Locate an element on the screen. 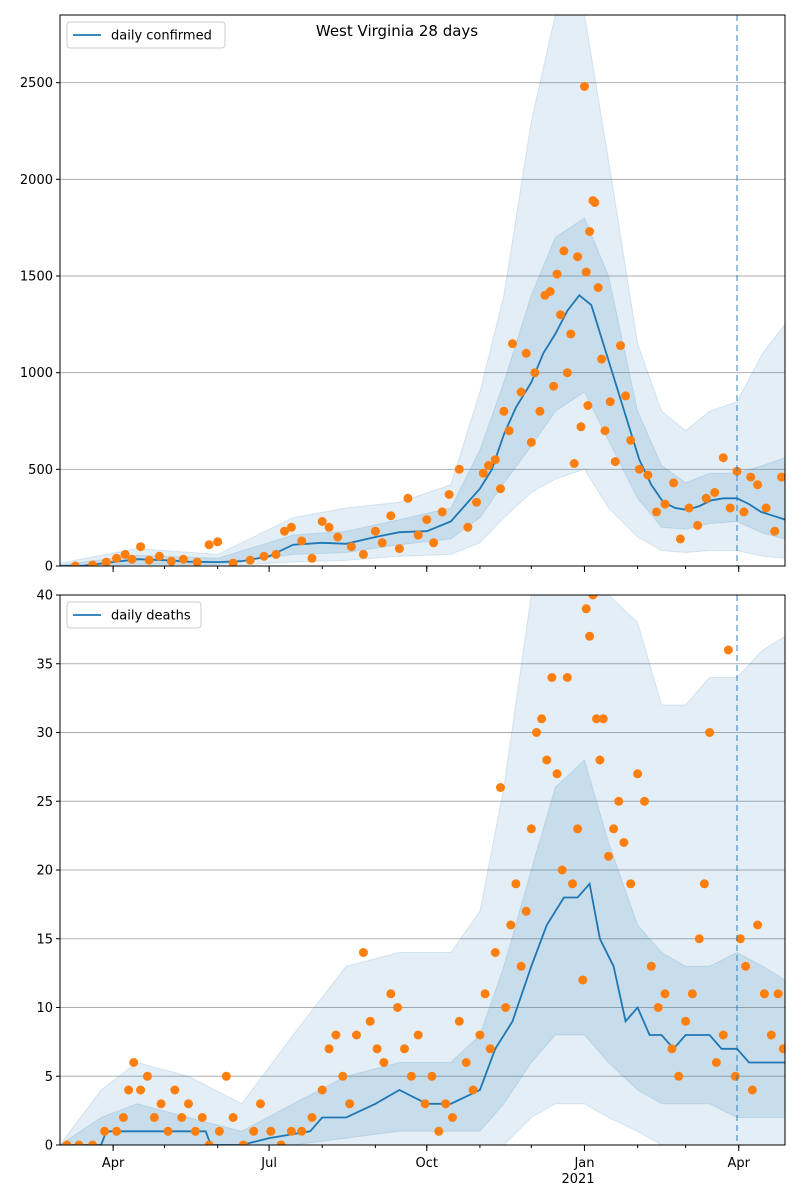  y-tick-label: 2500 is located at coordinates (36, 83).